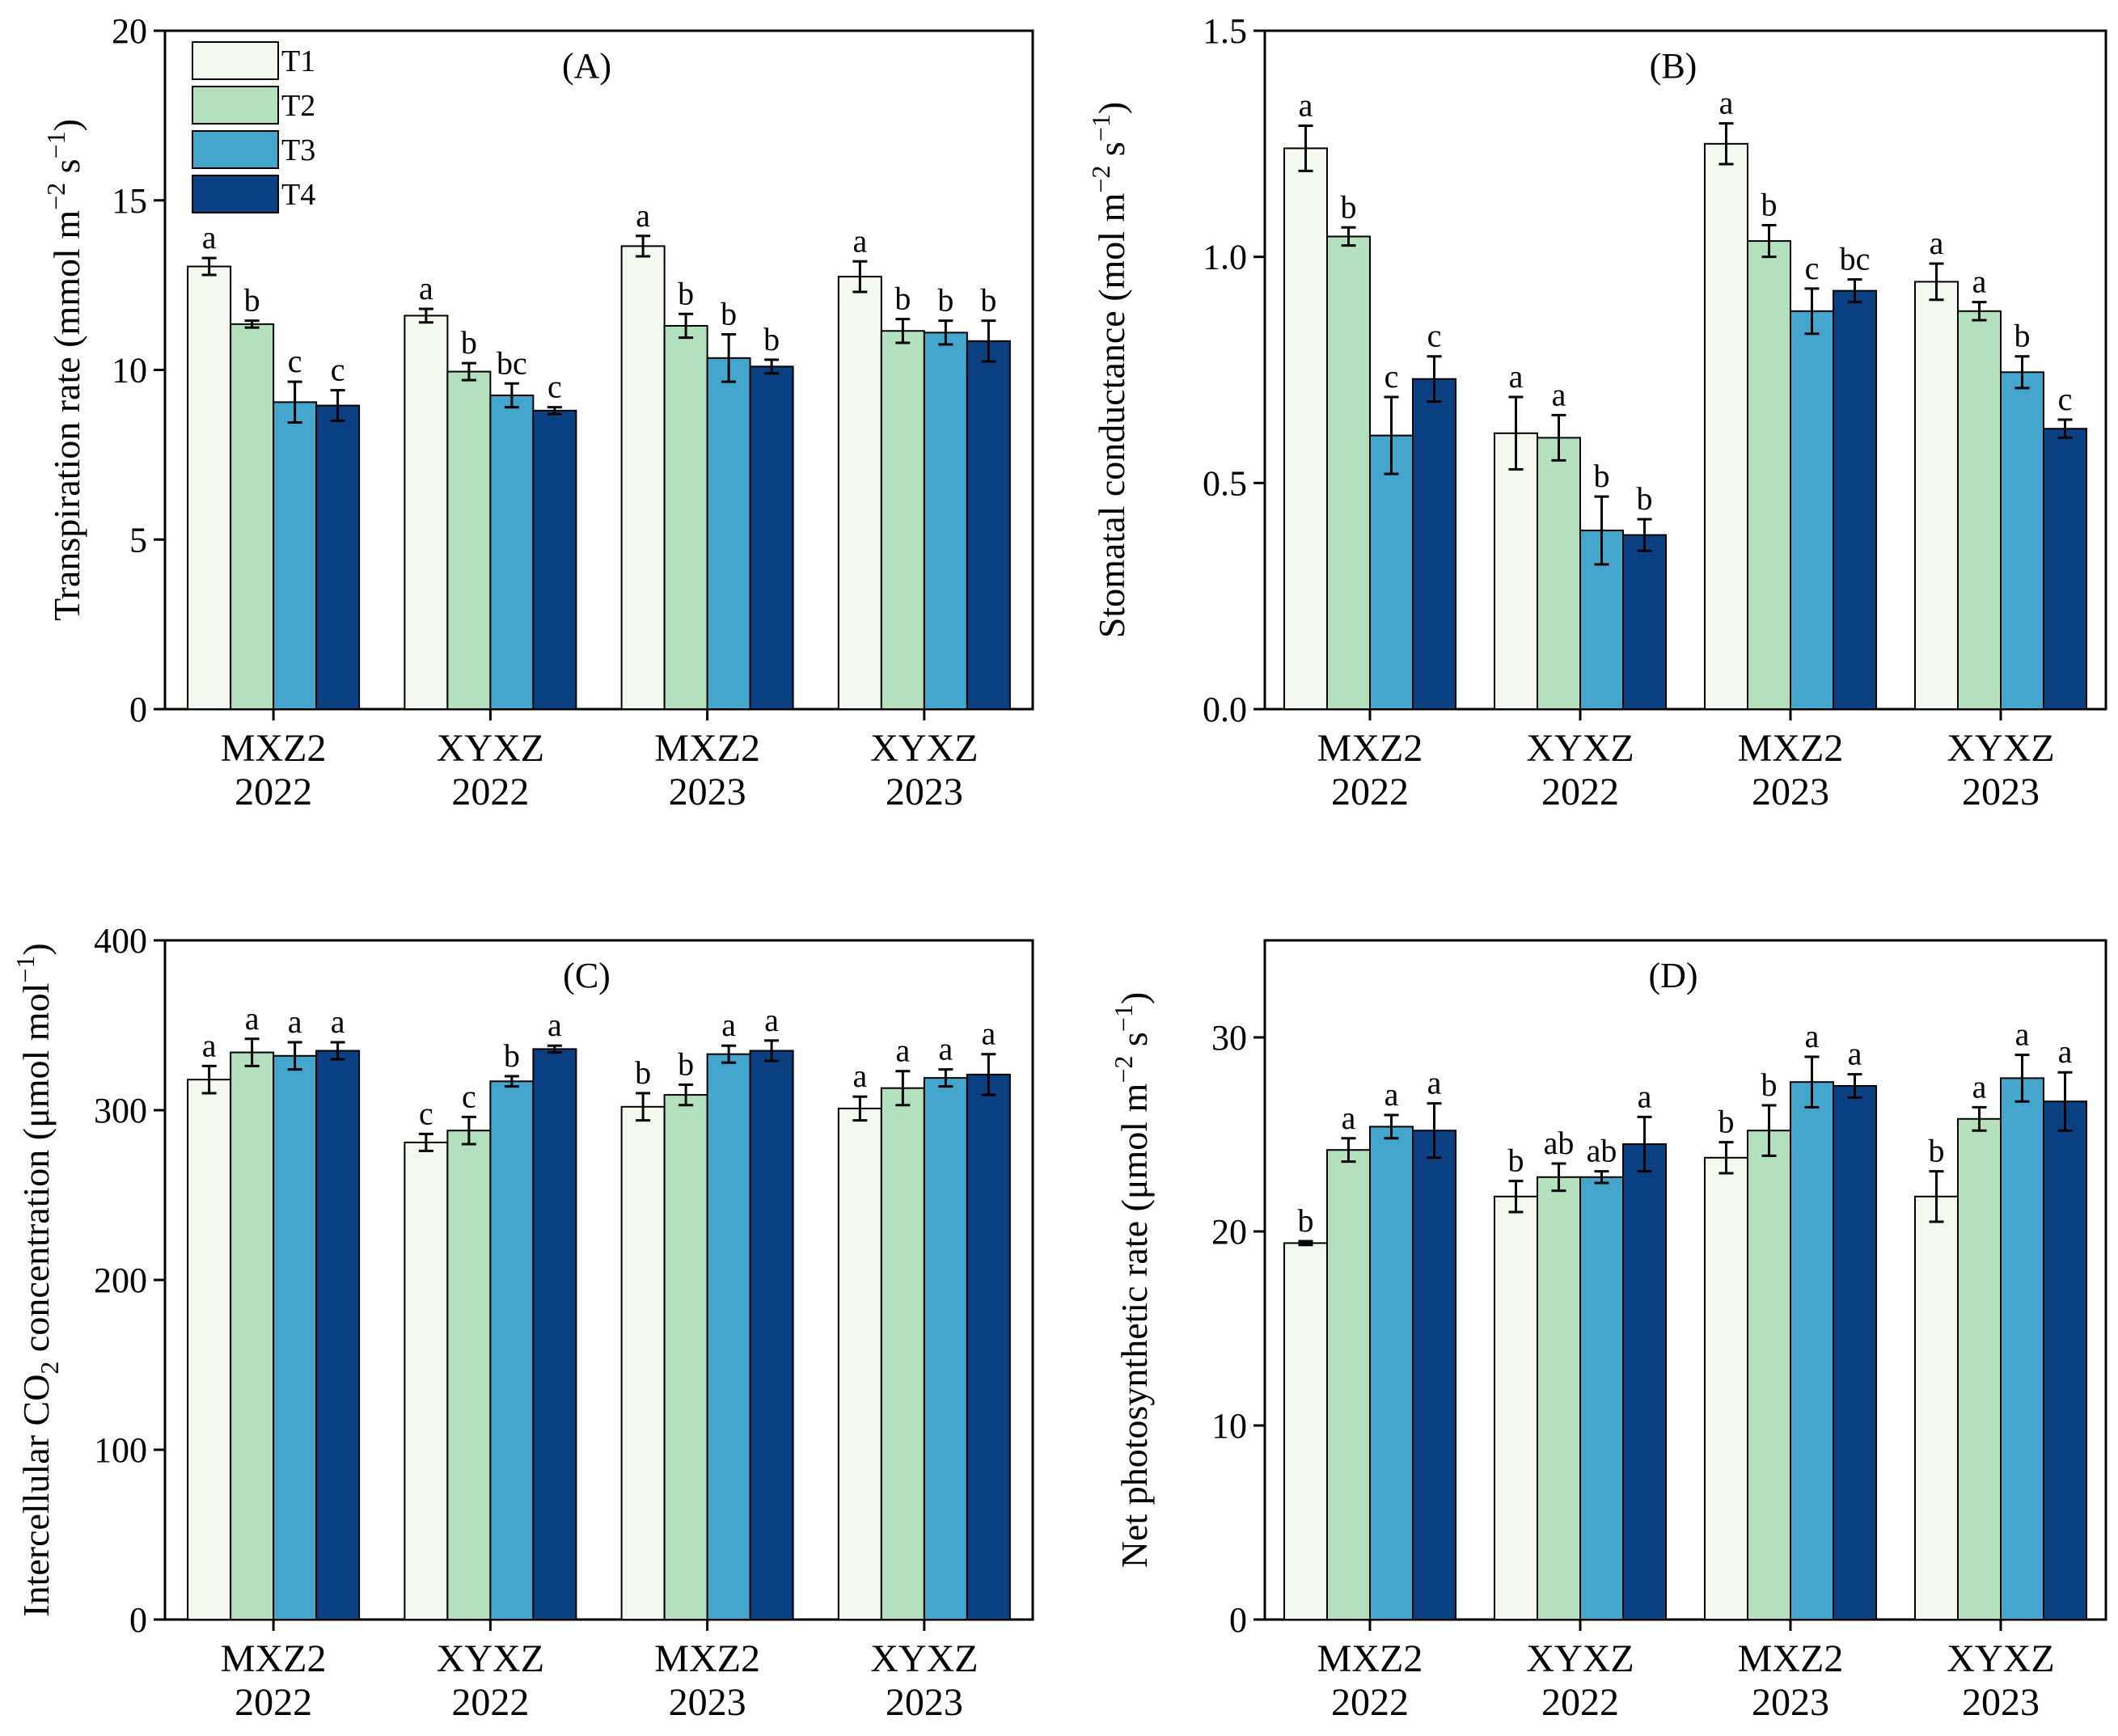  Describe the element at coordinates (1602, 476) in the screenshot. I see `significance-letter-b: b` at that location.